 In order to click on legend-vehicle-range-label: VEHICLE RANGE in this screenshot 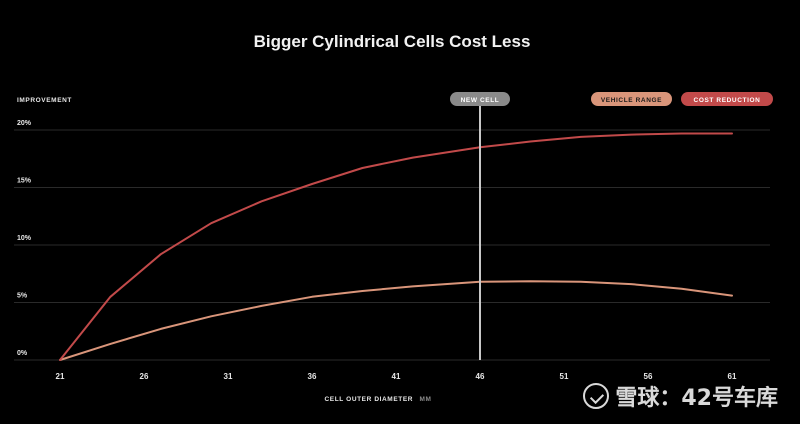, I will do `click(631, 100)`.